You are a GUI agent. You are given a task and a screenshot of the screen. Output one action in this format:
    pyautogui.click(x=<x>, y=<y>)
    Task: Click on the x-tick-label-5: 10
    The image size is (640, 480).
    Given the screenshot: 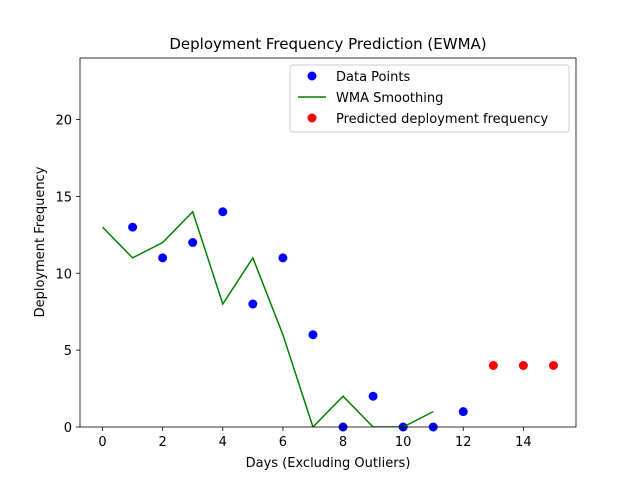 What is the action you would take?
    pyautogui.click(x=403, y=442)
    